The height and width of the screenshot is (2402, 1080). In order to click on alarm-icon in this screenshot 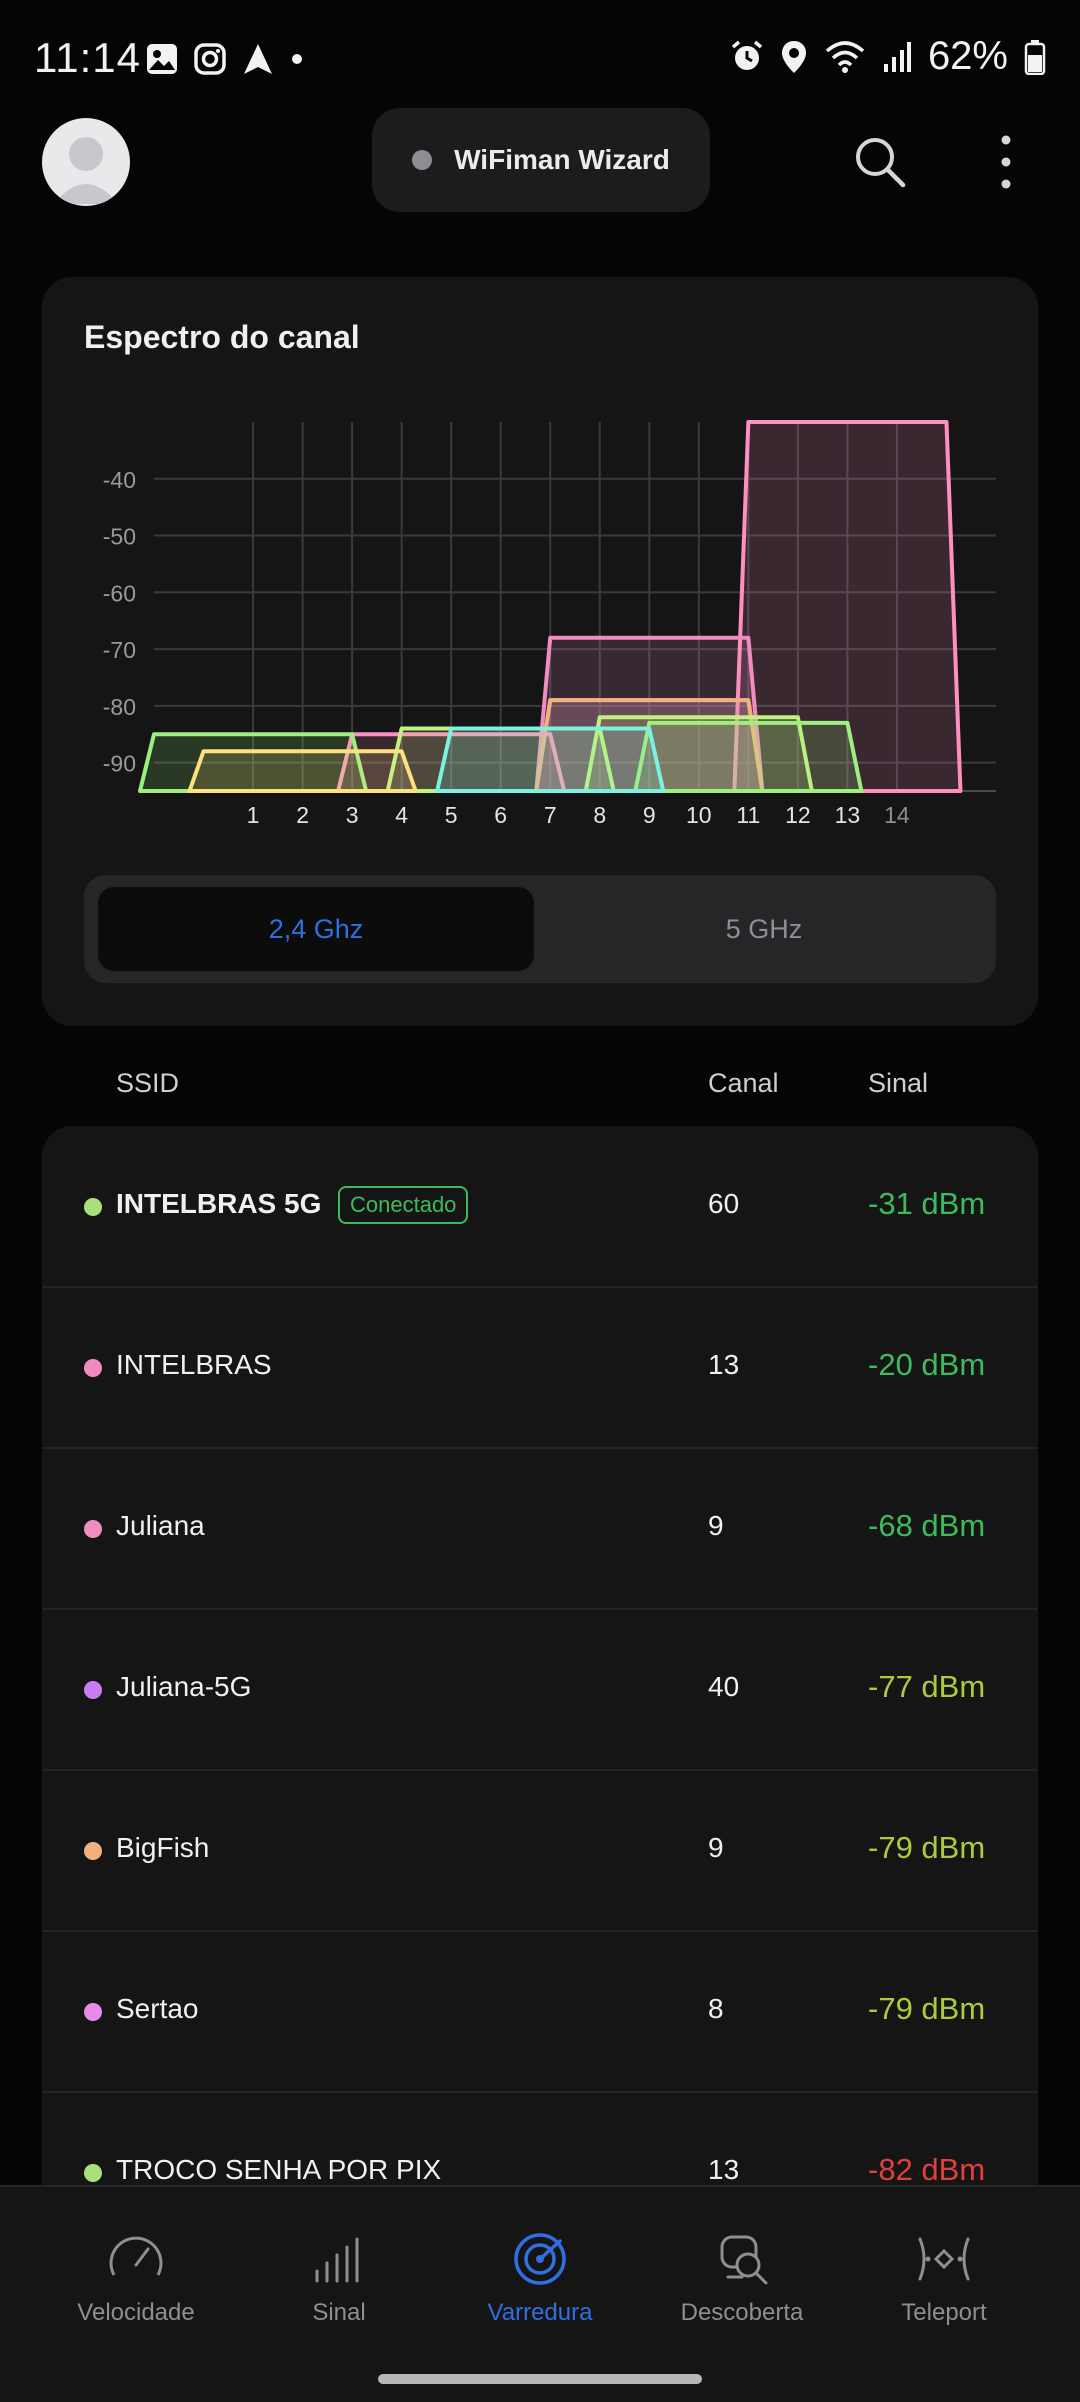, I will do `click(747, 55)`.